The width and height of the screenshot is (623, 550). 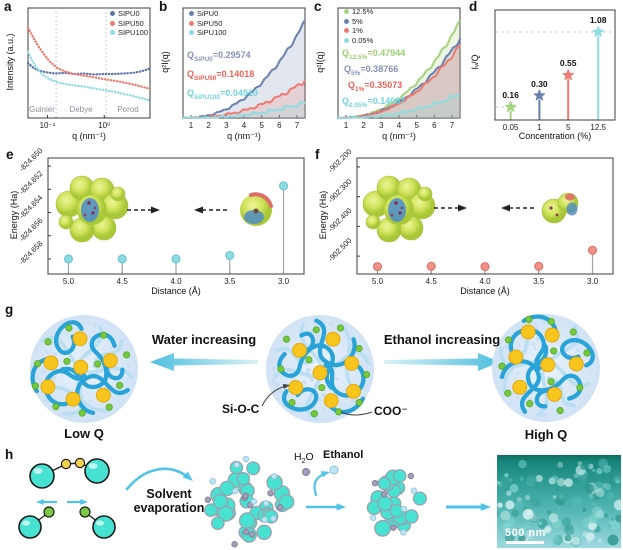 What do you see at coordinates (485, 208) in the screenshot?
I see `approach-arrows` at bounding box center [485, 208].